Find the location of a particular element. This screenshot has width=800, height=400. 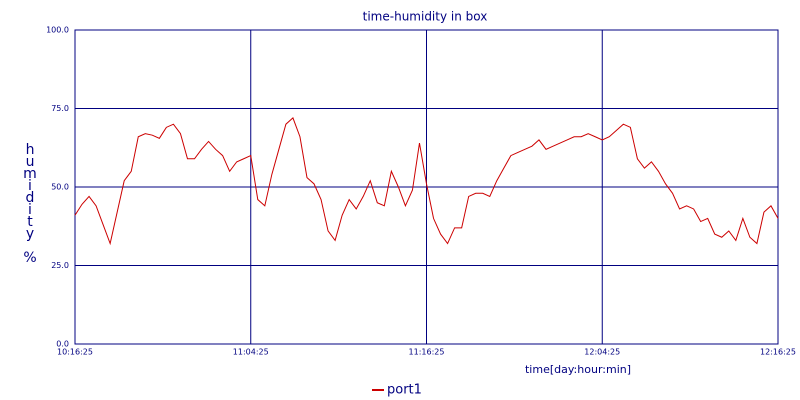

x-tick-label: 12:16:25 is located at coordinates (778, 352).